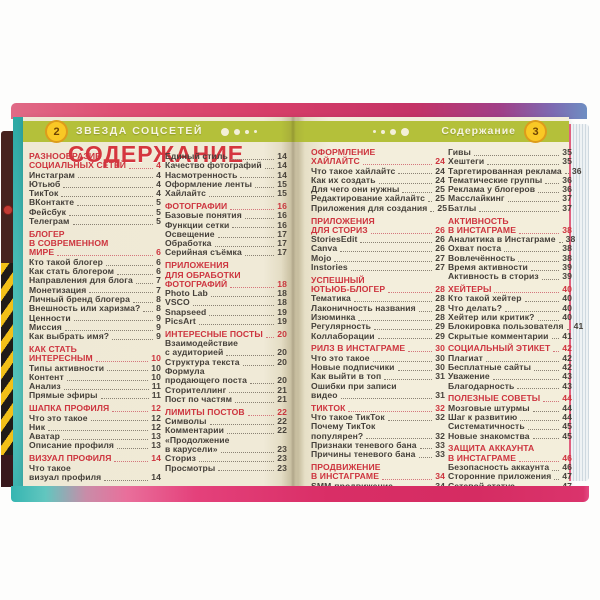  I want to click on toc-entry: Единый стиль 14, so click(226, 156).